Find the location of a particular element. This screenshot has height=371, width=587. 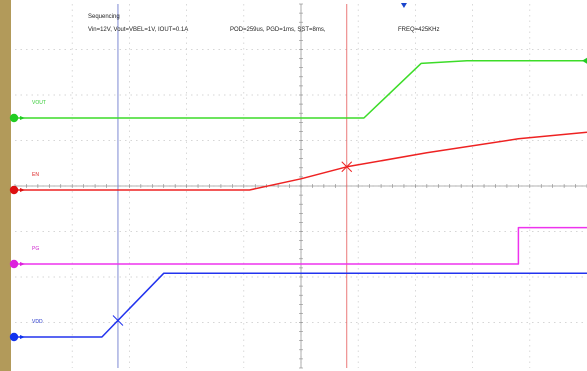

channel-label-vdd: VDD is located at coordinates (37, 322).